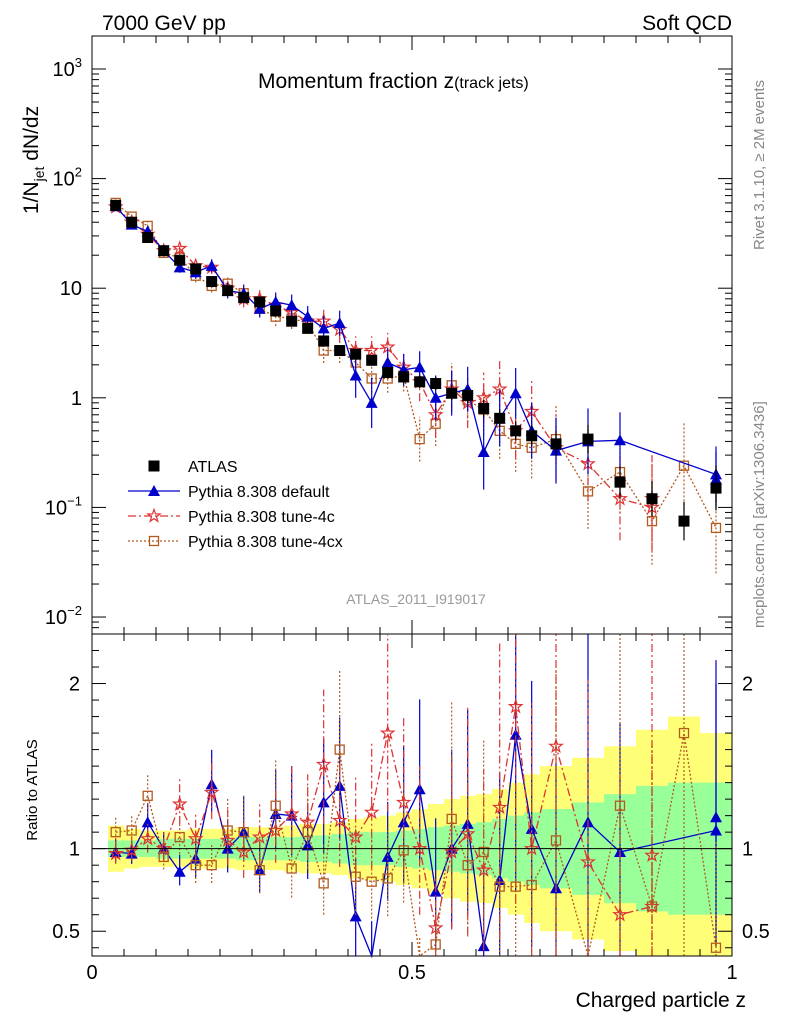  I want to click on legend-label: ATLAS, so click(213, 467).